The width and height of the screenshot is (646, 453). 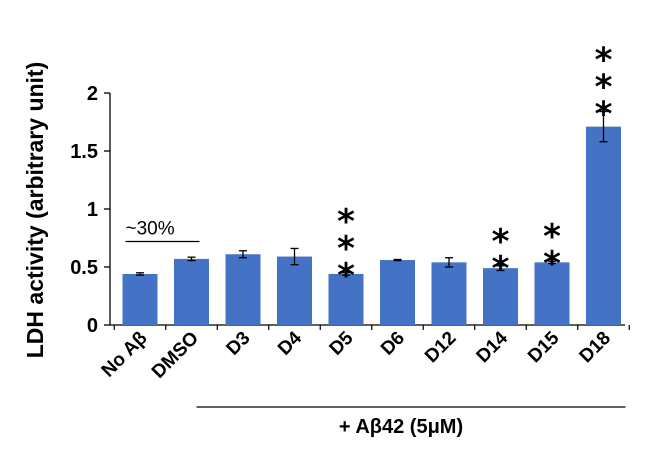 I want to click on x-tick-label: D3, so click(x=239, y=344).